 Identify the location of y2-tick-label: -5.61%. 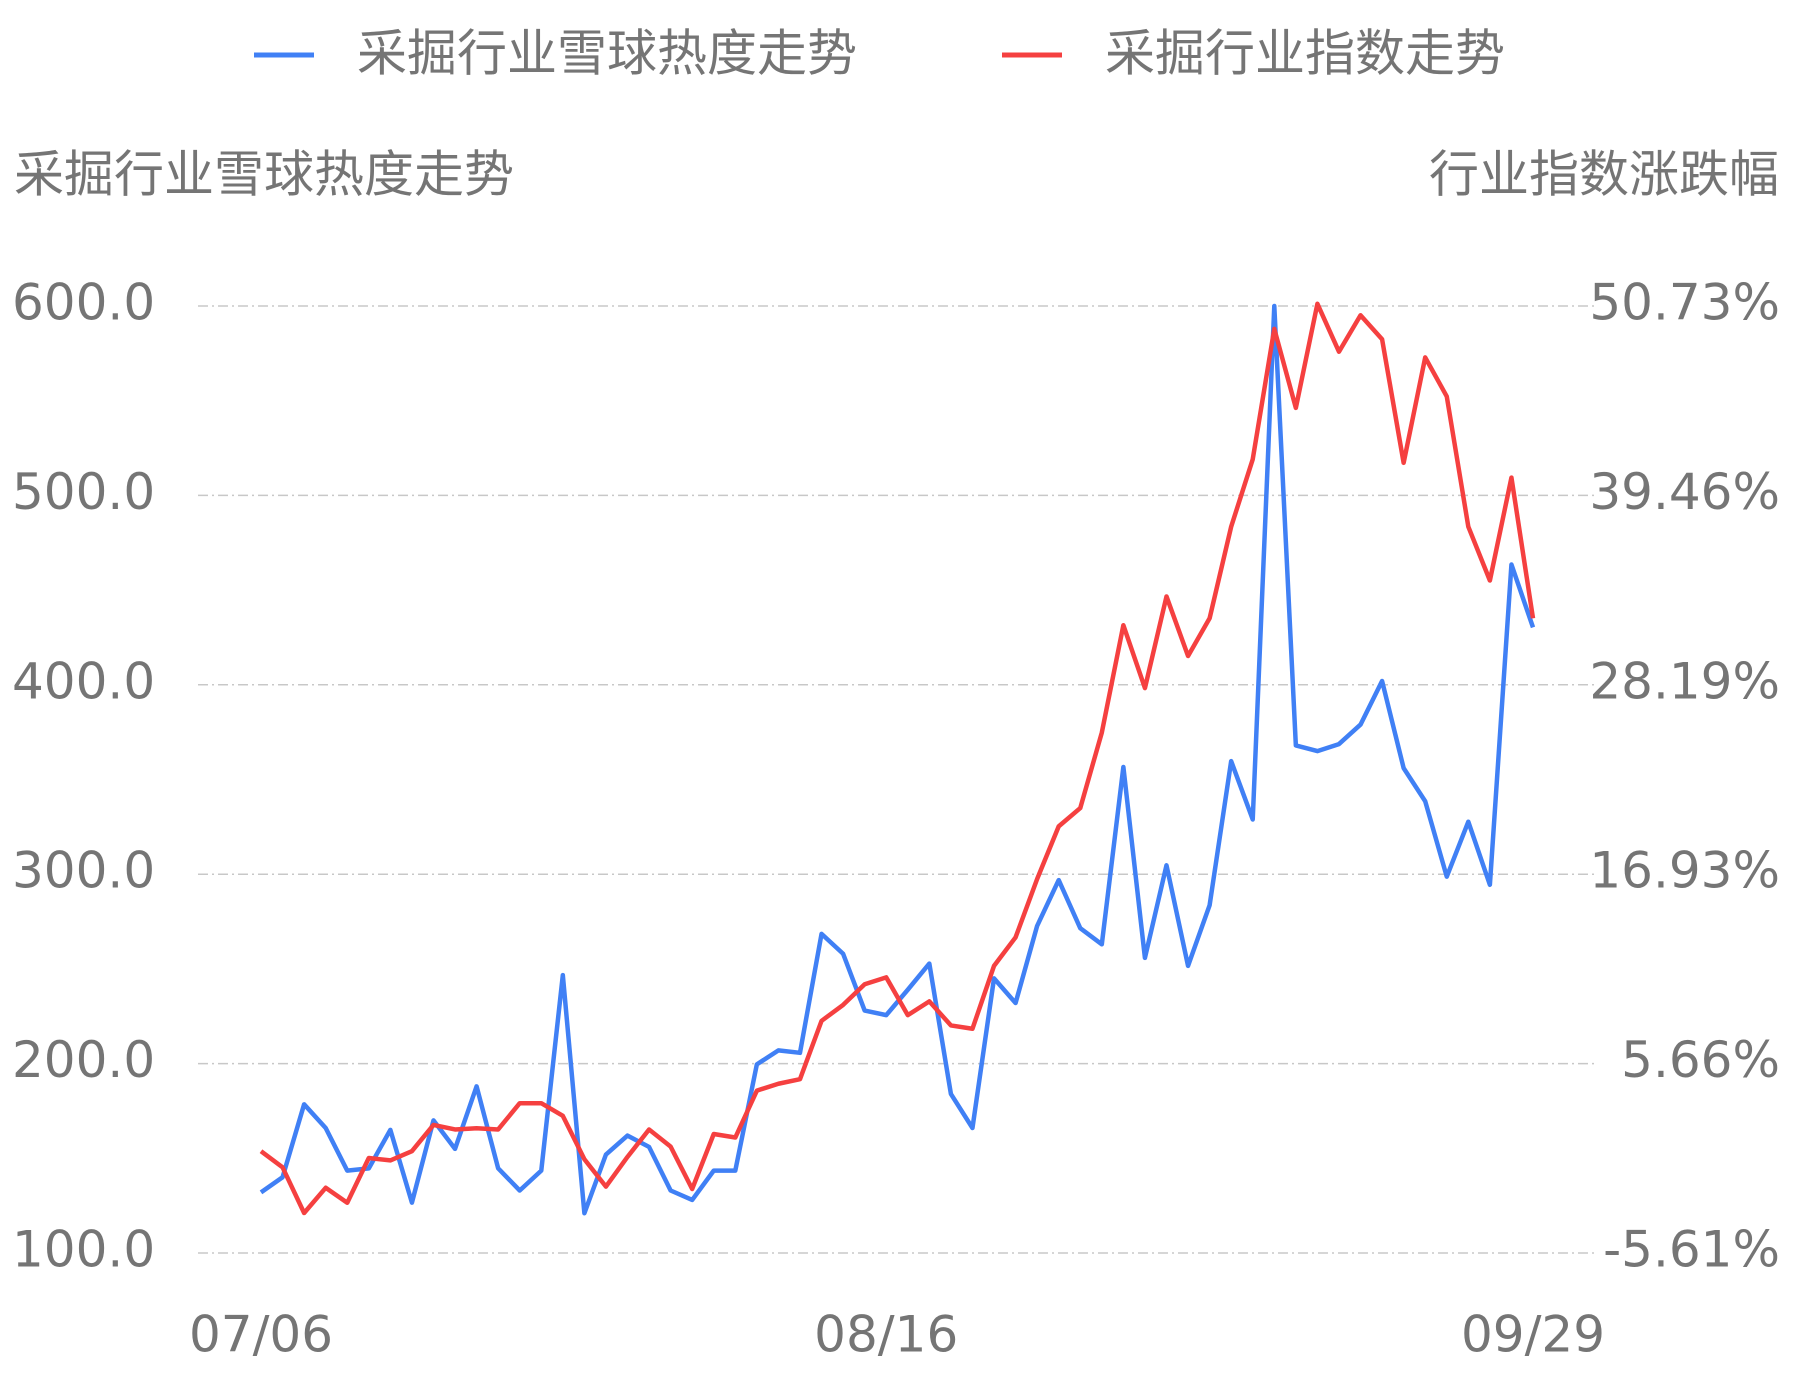
(1691, 1250).